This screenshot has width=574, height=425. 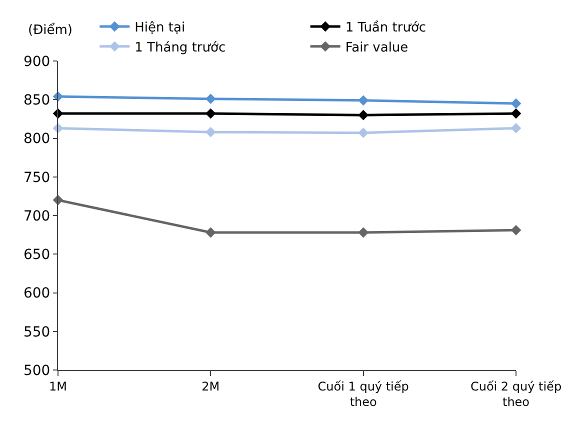 I want to click on y-tick-label: 800, so click(x=36, y=139).